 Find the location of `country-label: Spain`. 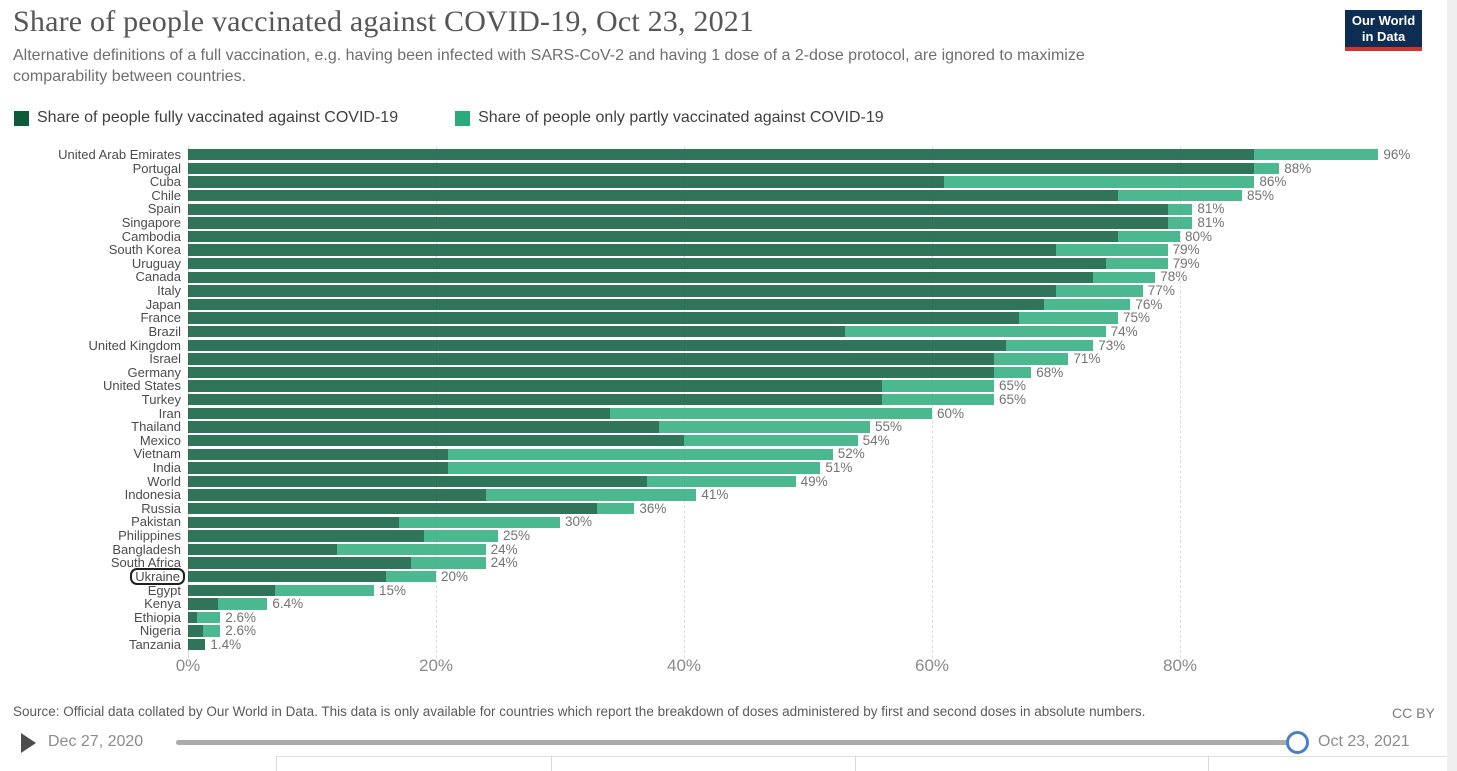

country-label: Spain is located at coordinates (164, 209).